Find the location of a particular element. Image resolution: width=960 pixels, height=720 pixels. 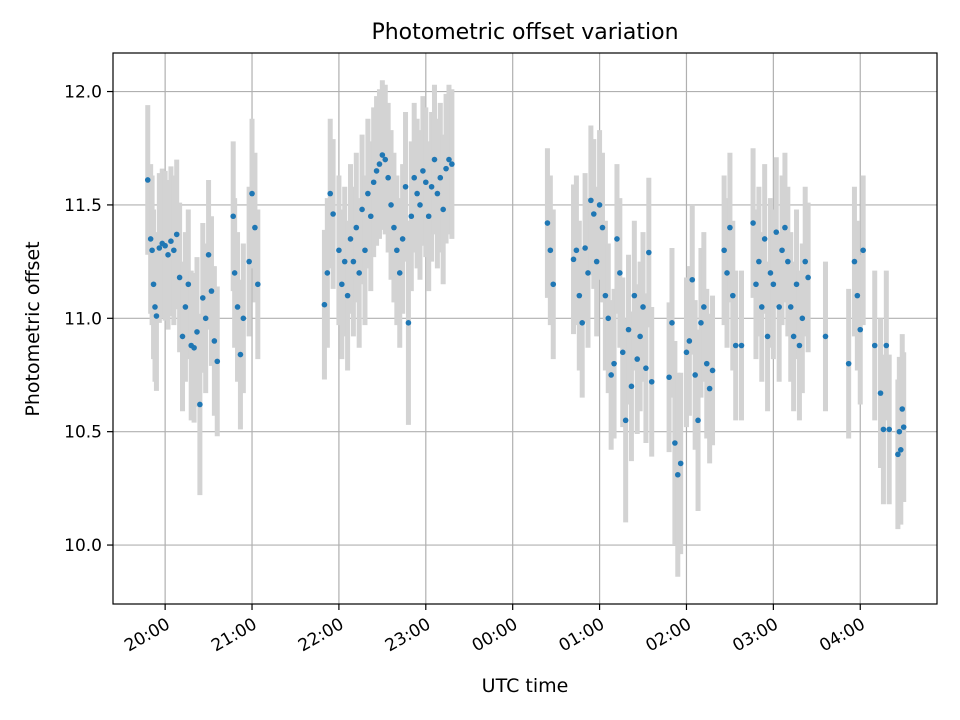

y-tick-label: 11.5 is located at coordinates (83, 206).